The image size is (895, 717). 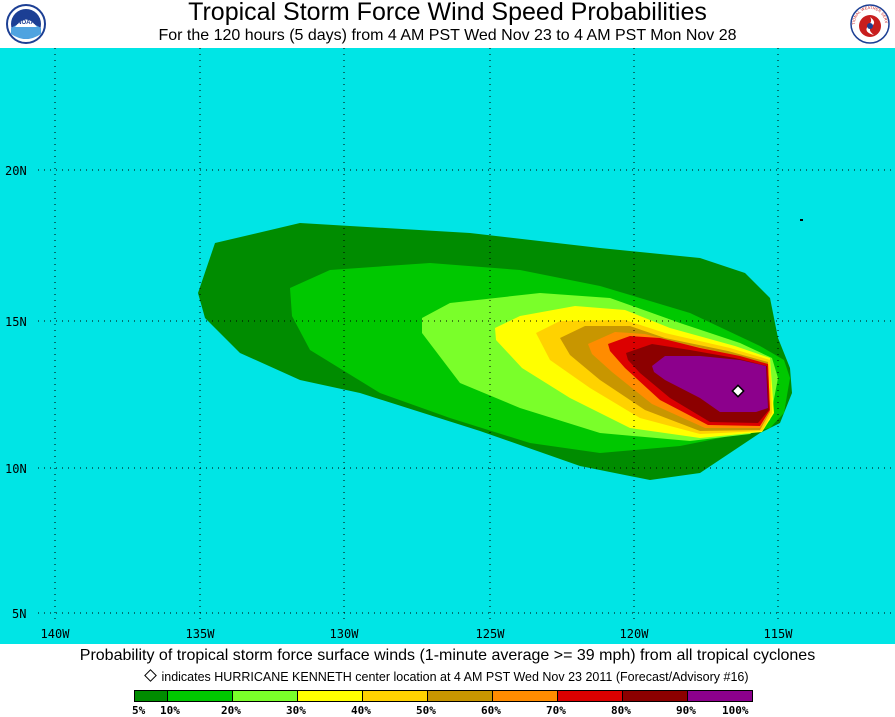 What do you see at coordinates (870, 24) in the screenshot?
I see `nws-logo-icon: NATIONAL WEATHER SERVICE` at bounding box center [870, 24].